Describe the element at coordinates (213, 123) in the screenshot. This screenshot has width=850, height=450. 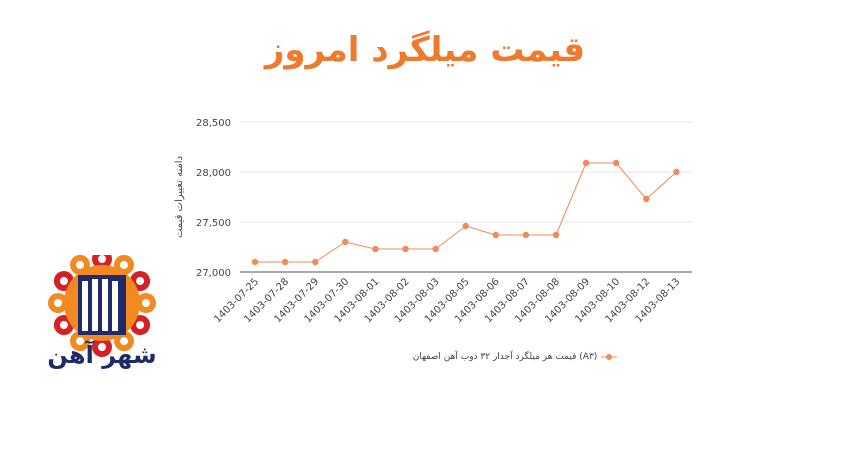
I see `y-tick-label: 28,500` at that location.